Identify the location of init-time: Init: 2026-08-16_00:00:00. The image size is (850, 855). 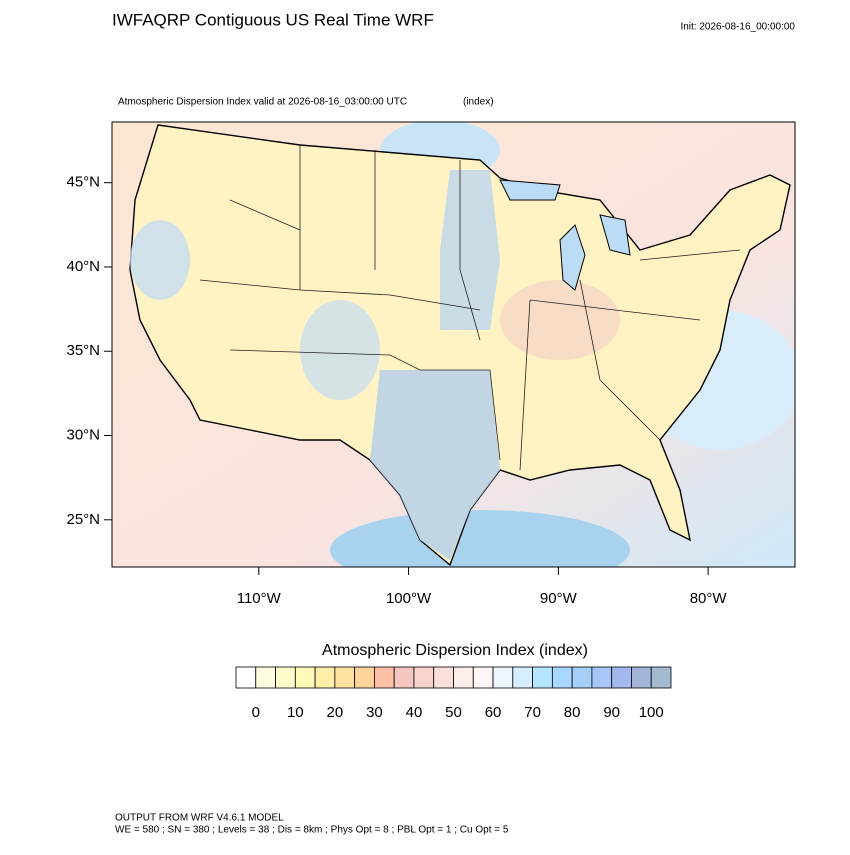
(737, 27).